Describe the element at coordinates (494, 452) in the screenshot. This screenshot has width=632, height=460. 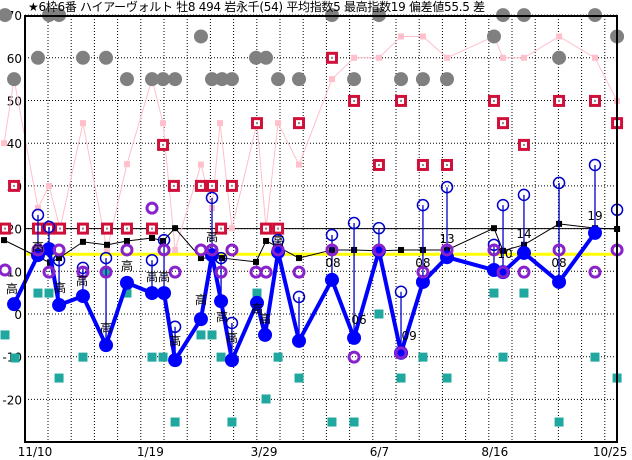
I see `x-tick-label: 8/16` at that location.